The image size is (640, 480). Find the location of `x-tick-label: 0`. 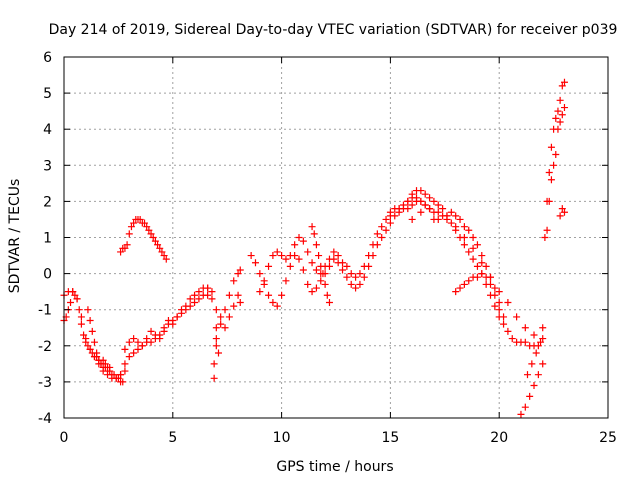

x-tick-label: 0 is located at coordinates (64, 438).